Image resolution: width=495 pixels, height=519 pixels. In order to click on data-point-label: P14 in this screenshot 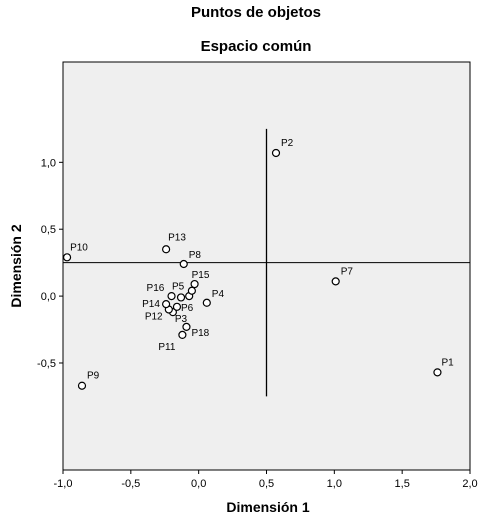, I will do `click(151, 304)`.